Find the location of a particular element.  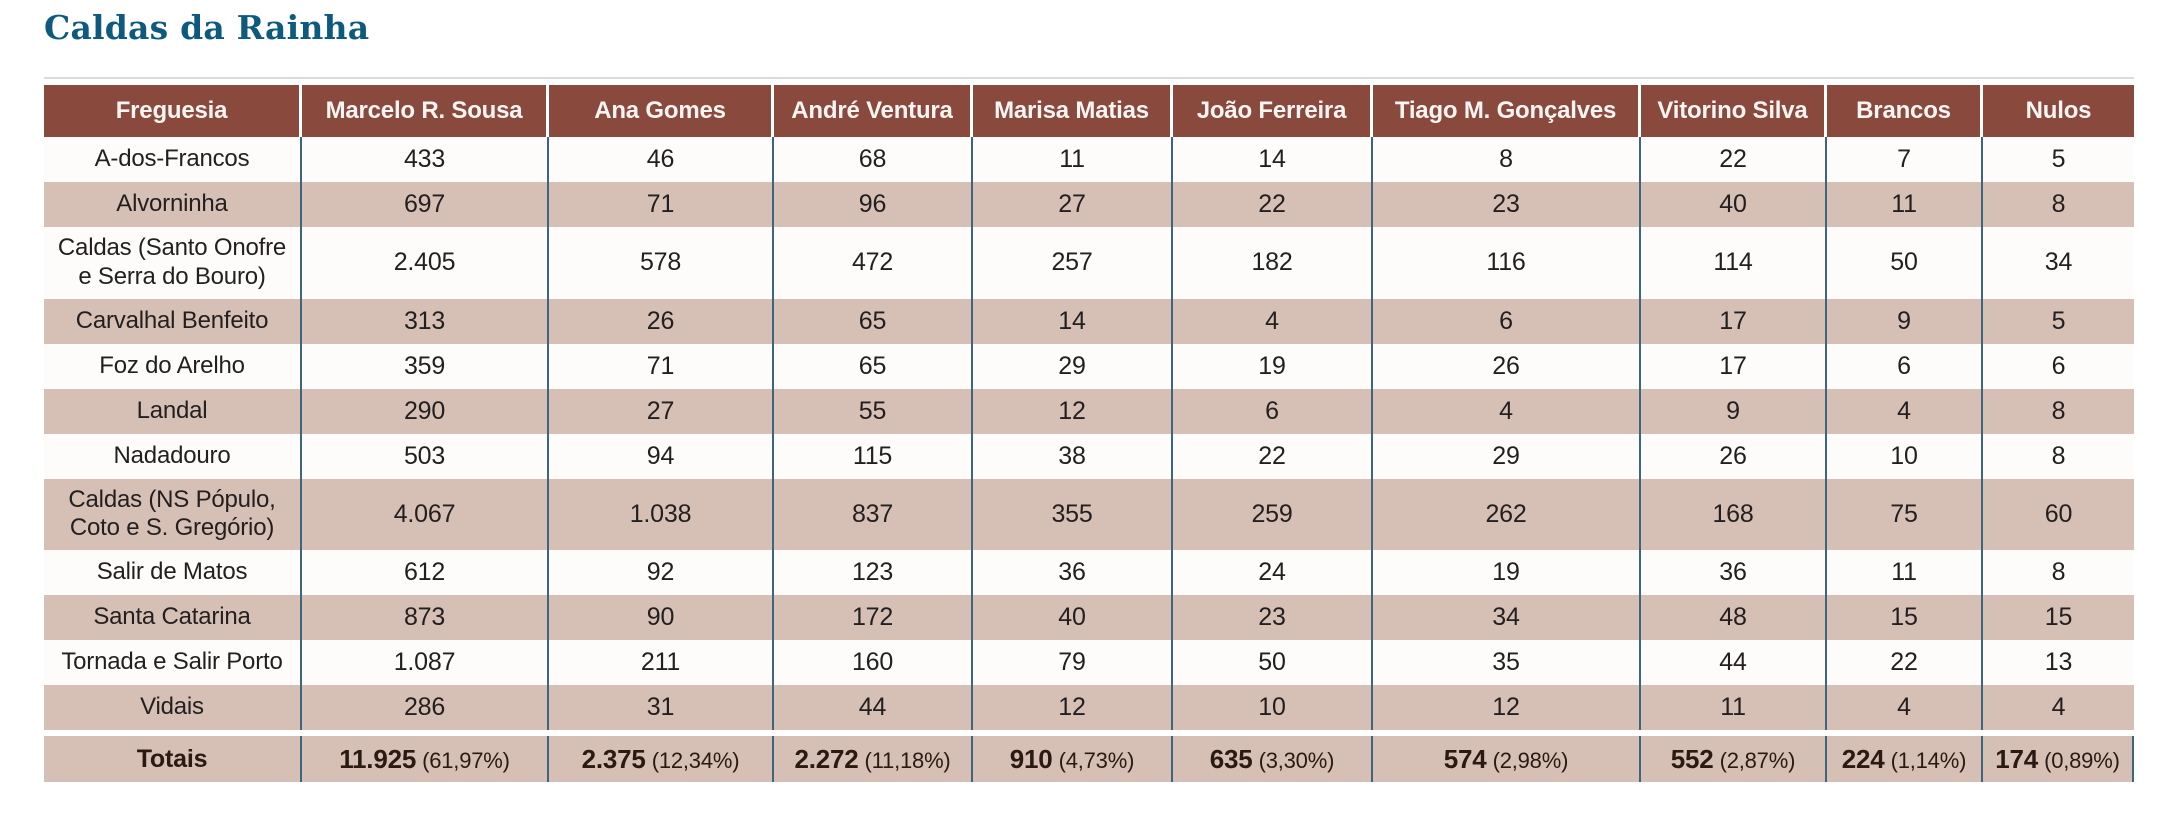

vote-count-cell: 90 is located at coordinates (661, 618).